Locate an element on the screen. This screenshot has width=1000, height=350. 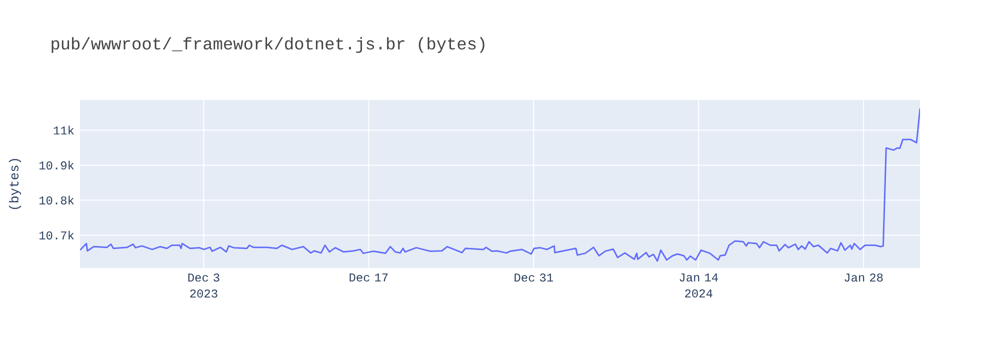
y-tick-label: 10.7k is located at coordinates (56, 235).